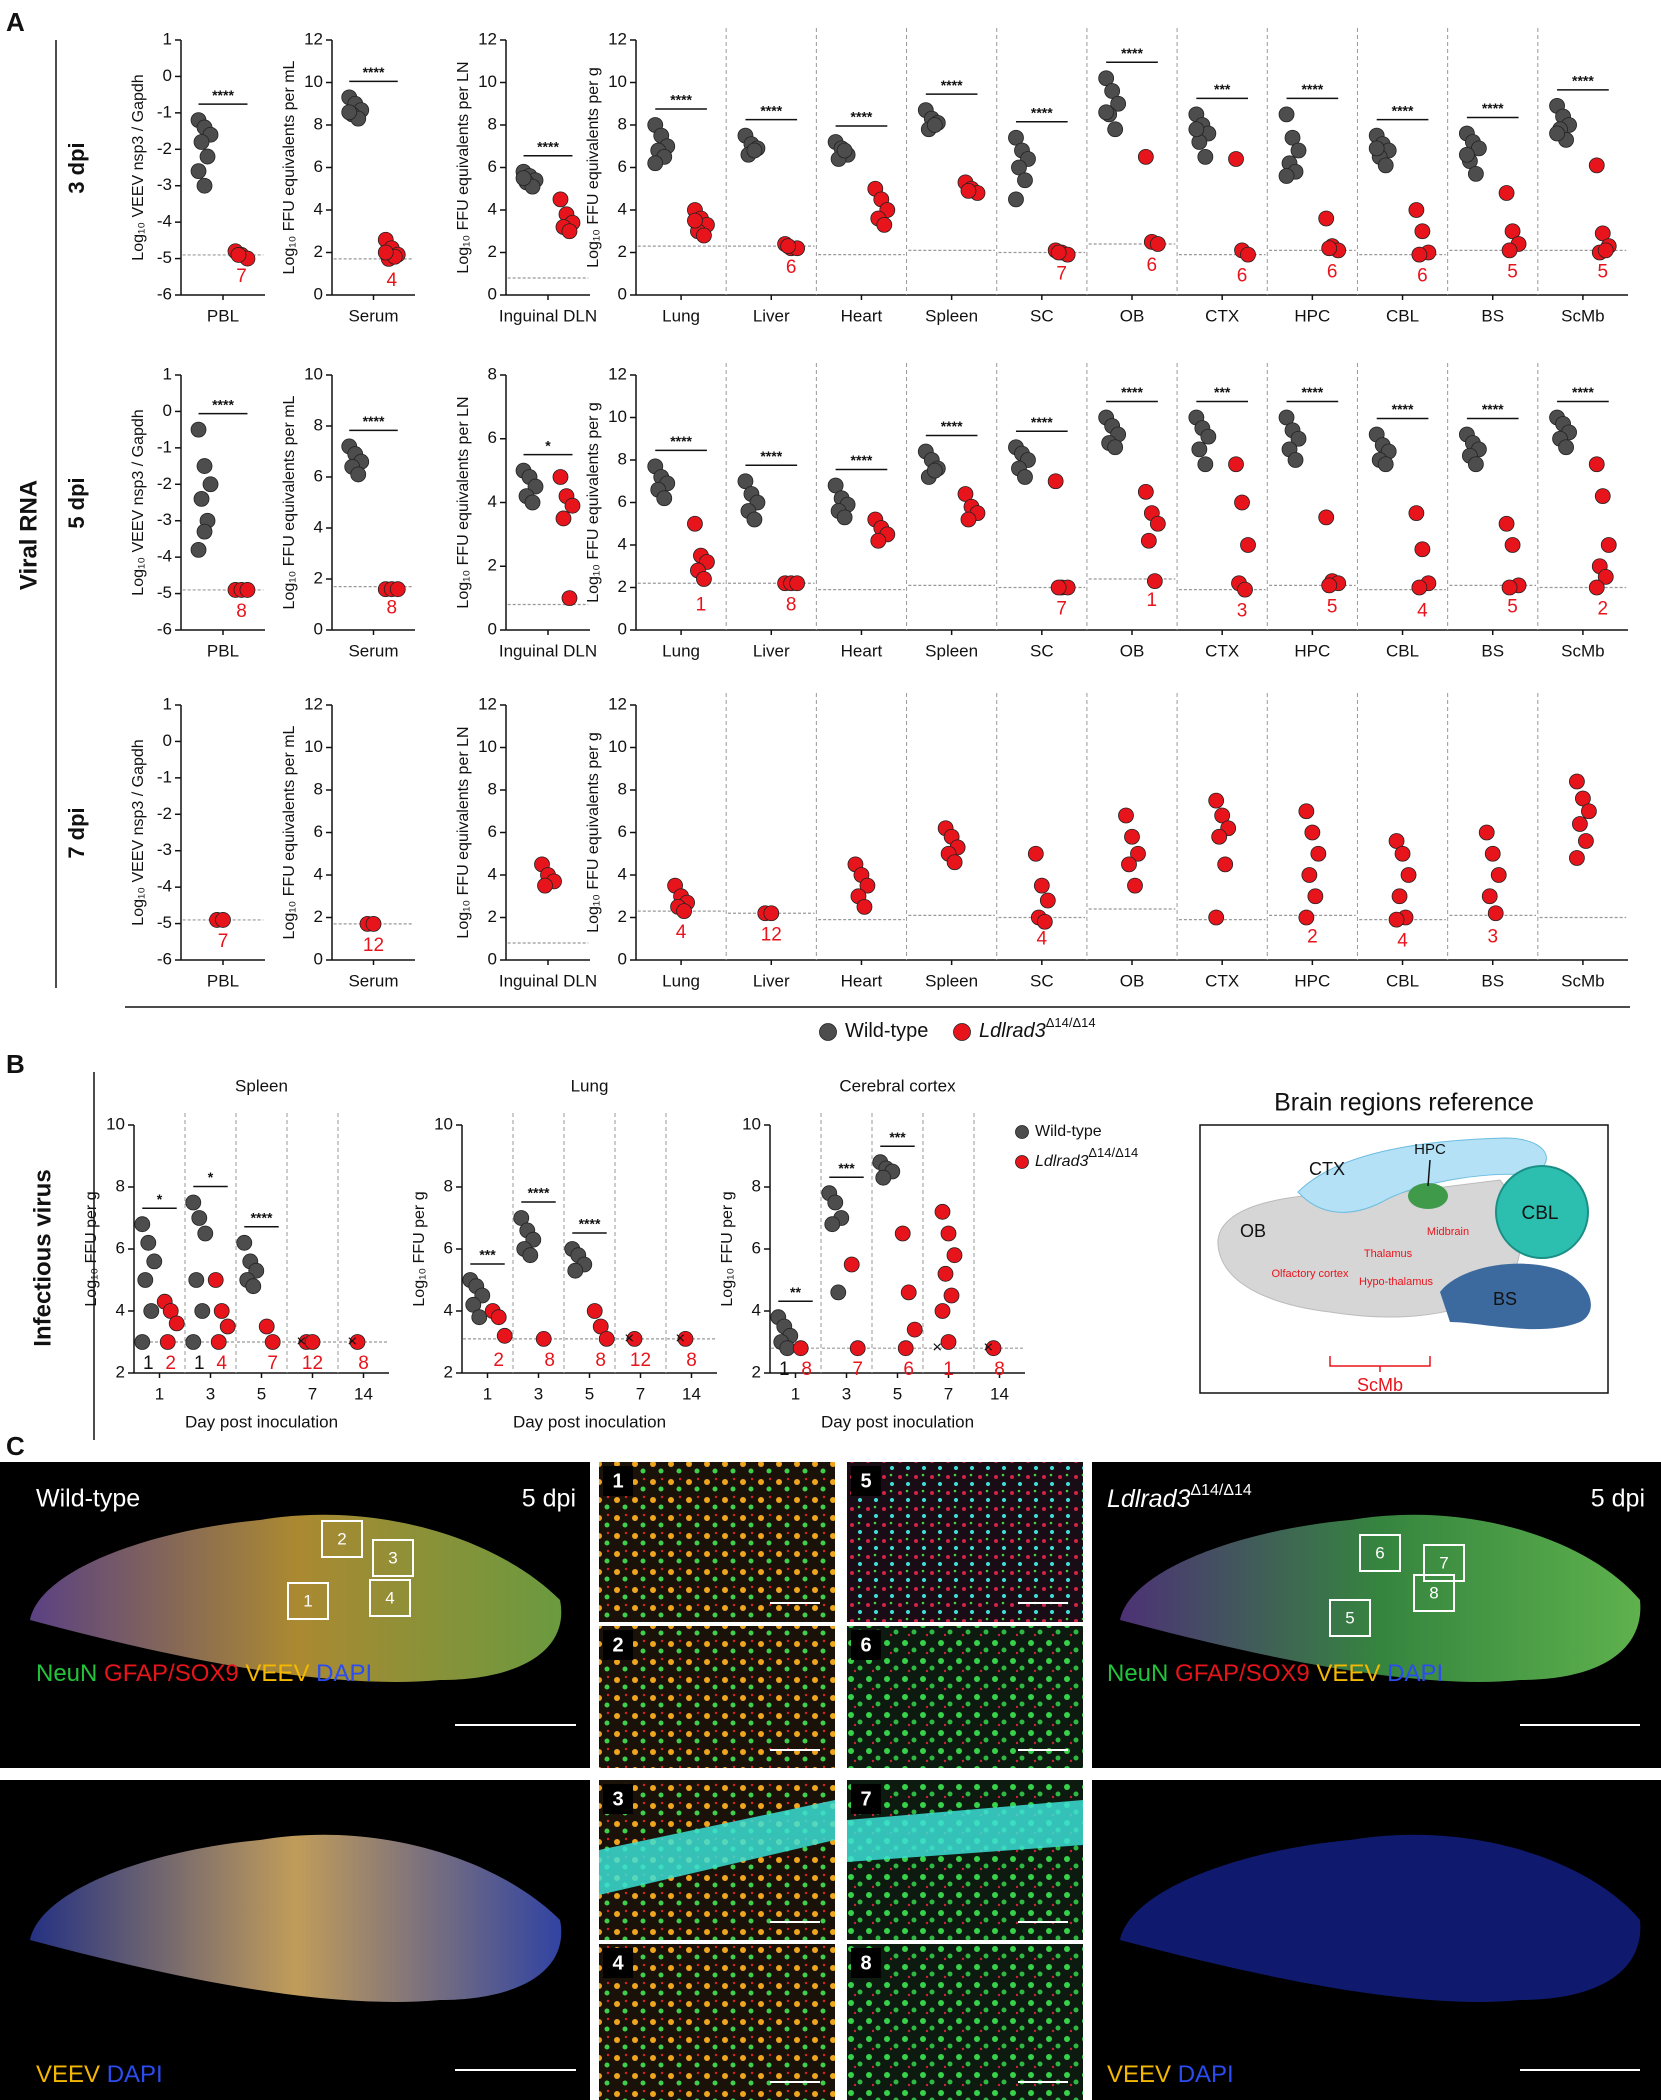  I want to click on row-label: 3 dpi, so click(76, 167).